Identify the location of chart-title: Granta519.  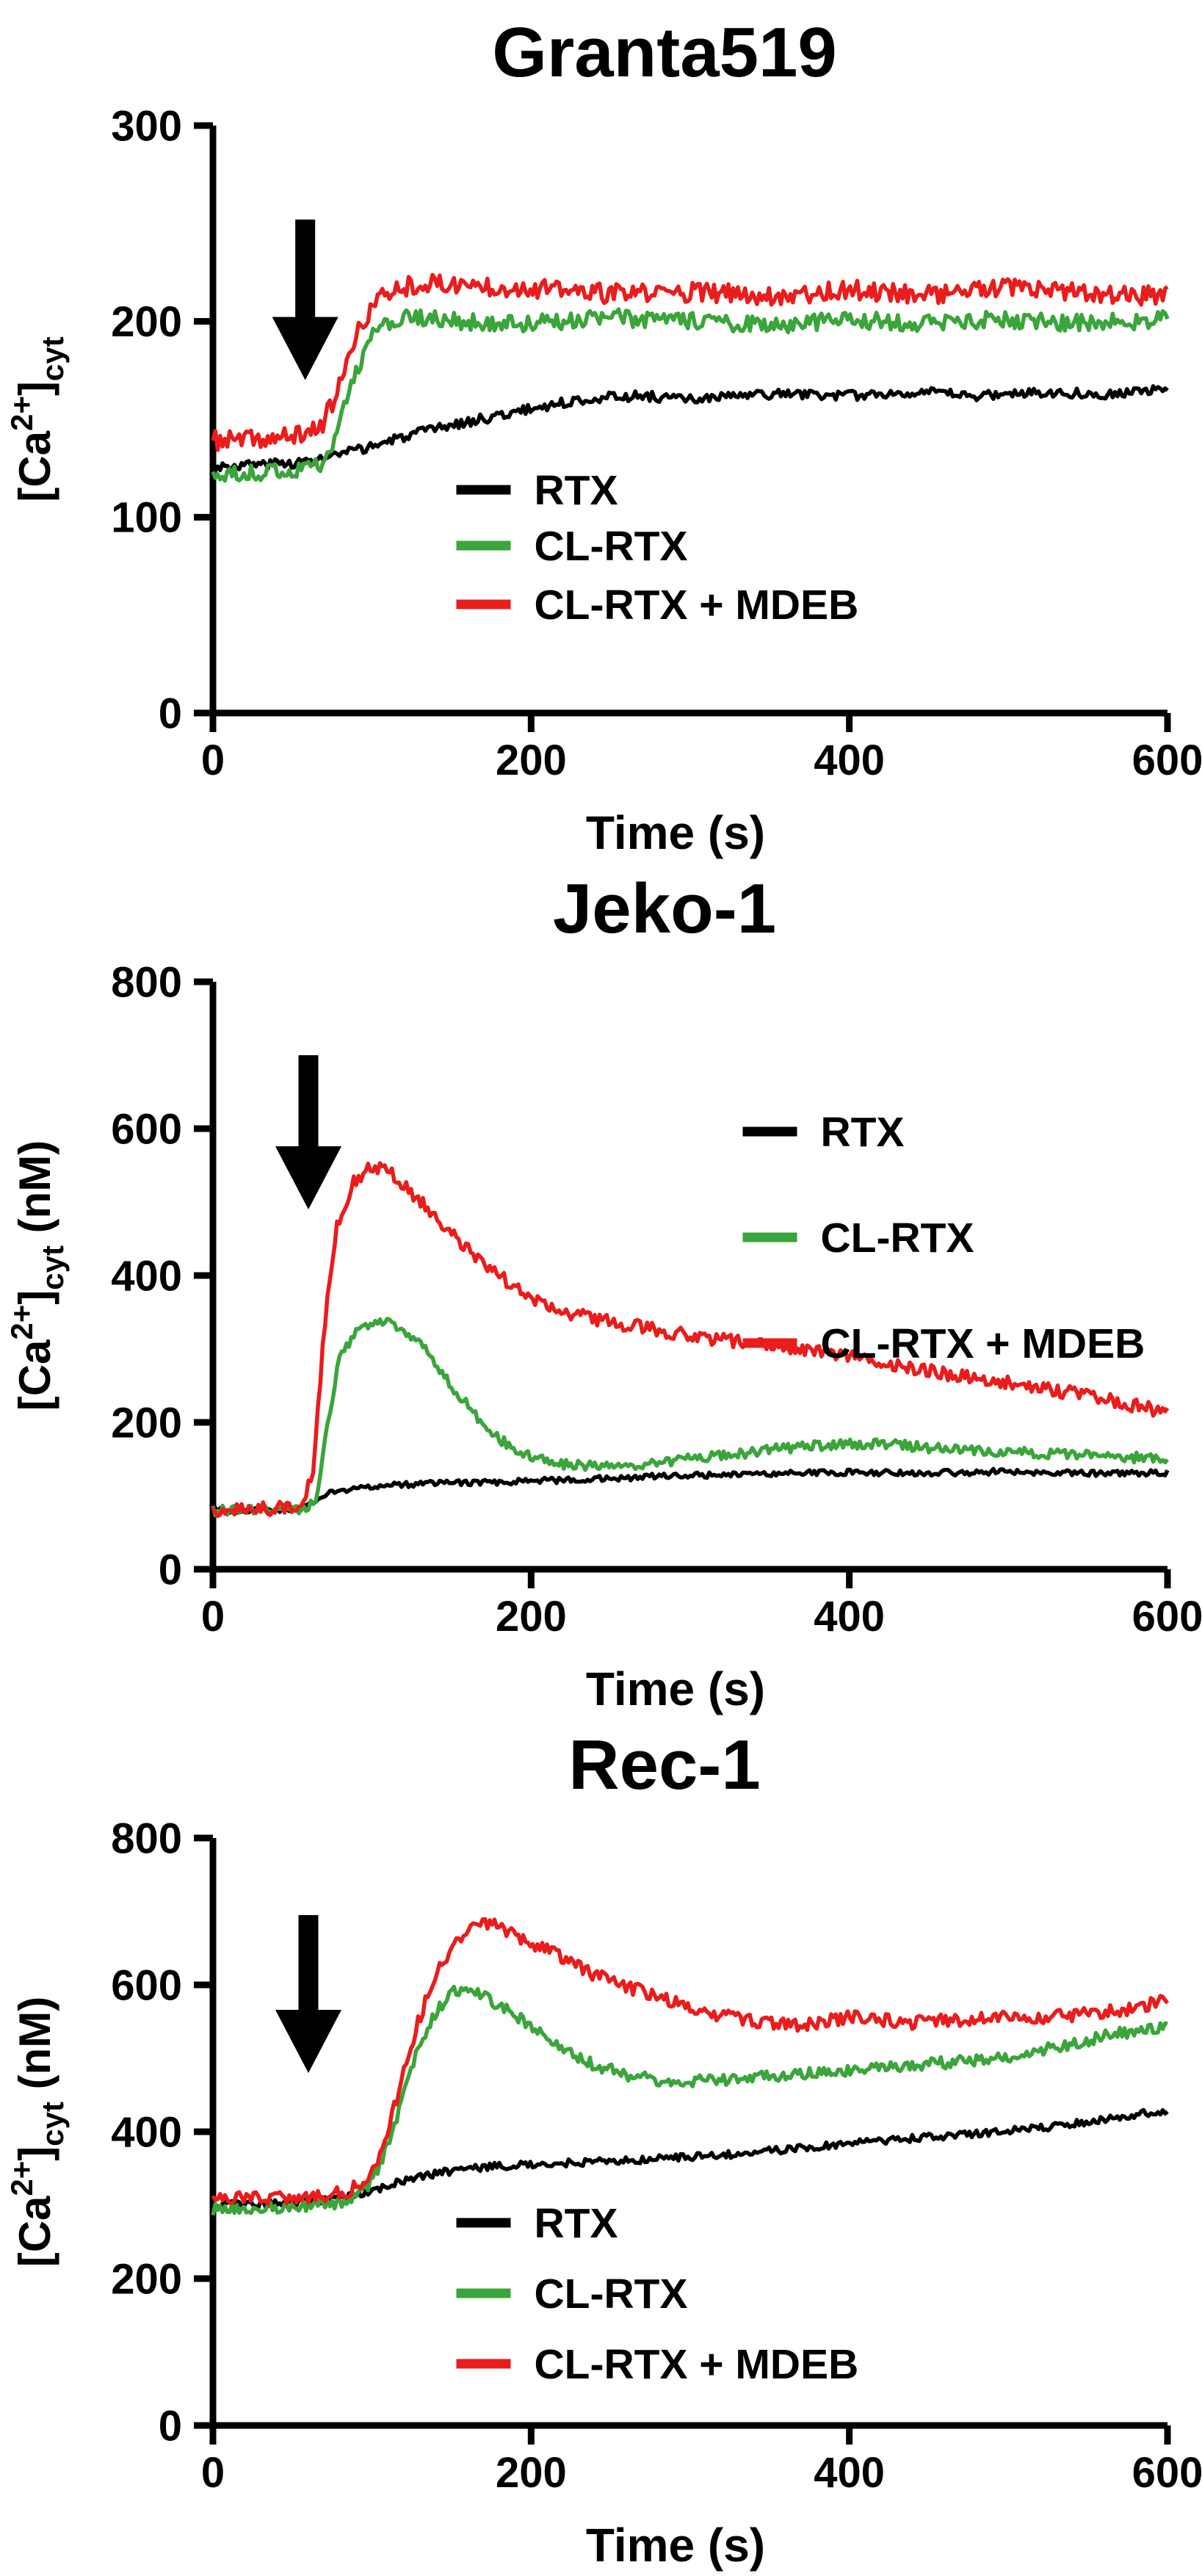
(664, 52).